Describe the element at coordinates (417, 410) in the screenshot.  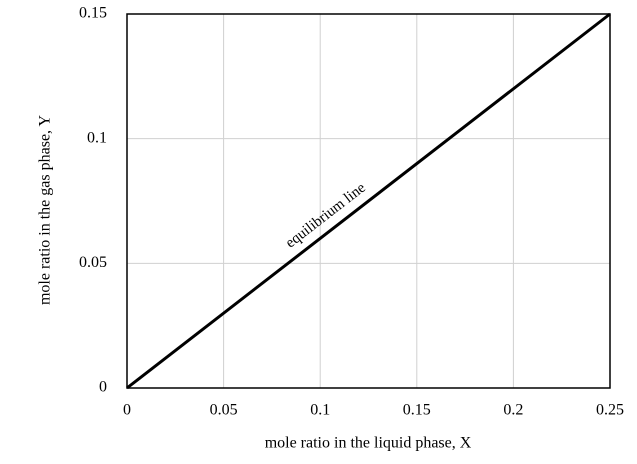
I see `x-tick-label: 0.15` at that location.